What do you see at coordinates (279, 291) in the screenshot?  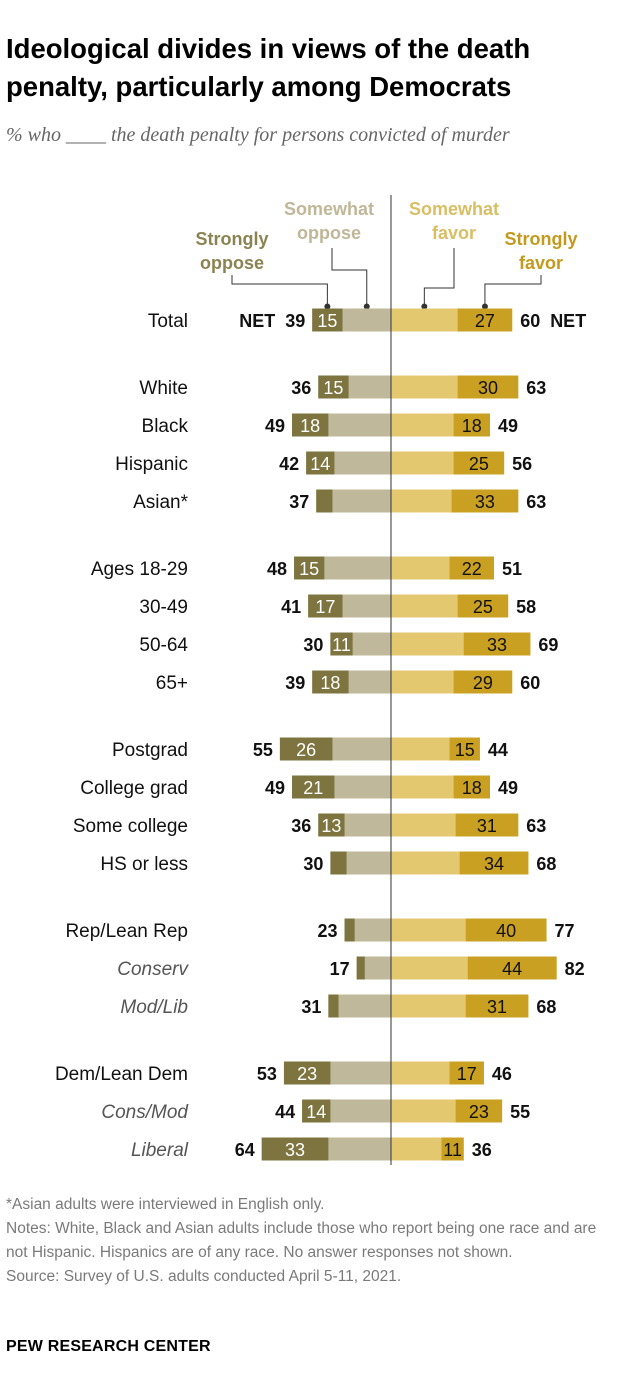 I see `leader-strongly-oppose` at bounding box center [279, 291].